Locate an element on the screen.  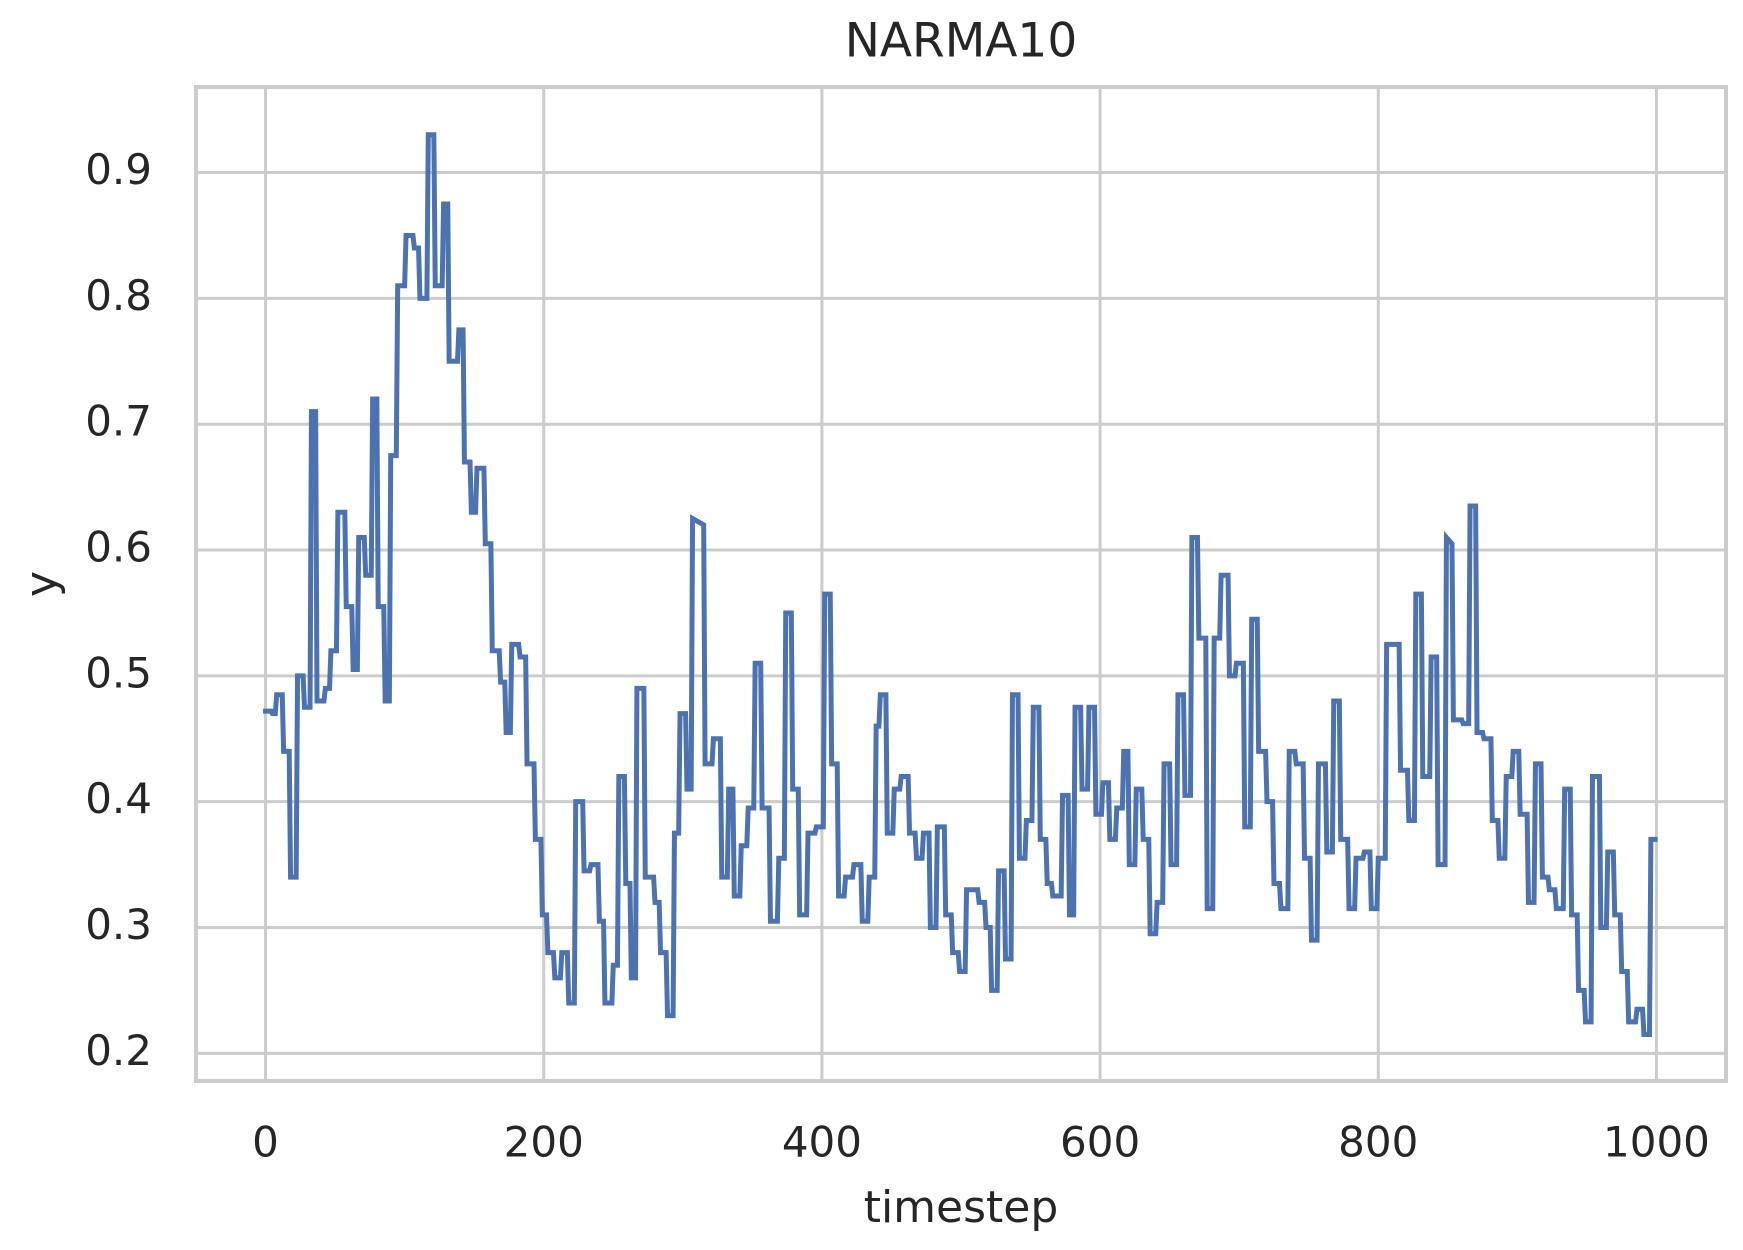
chart-title: NARMA10 is located at coordinates (961, 41).